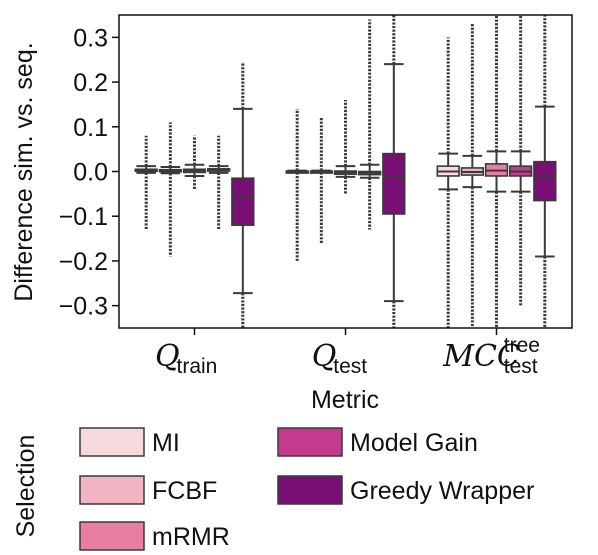  I want to click on legend-item: Model Gain, so click(377, 442).